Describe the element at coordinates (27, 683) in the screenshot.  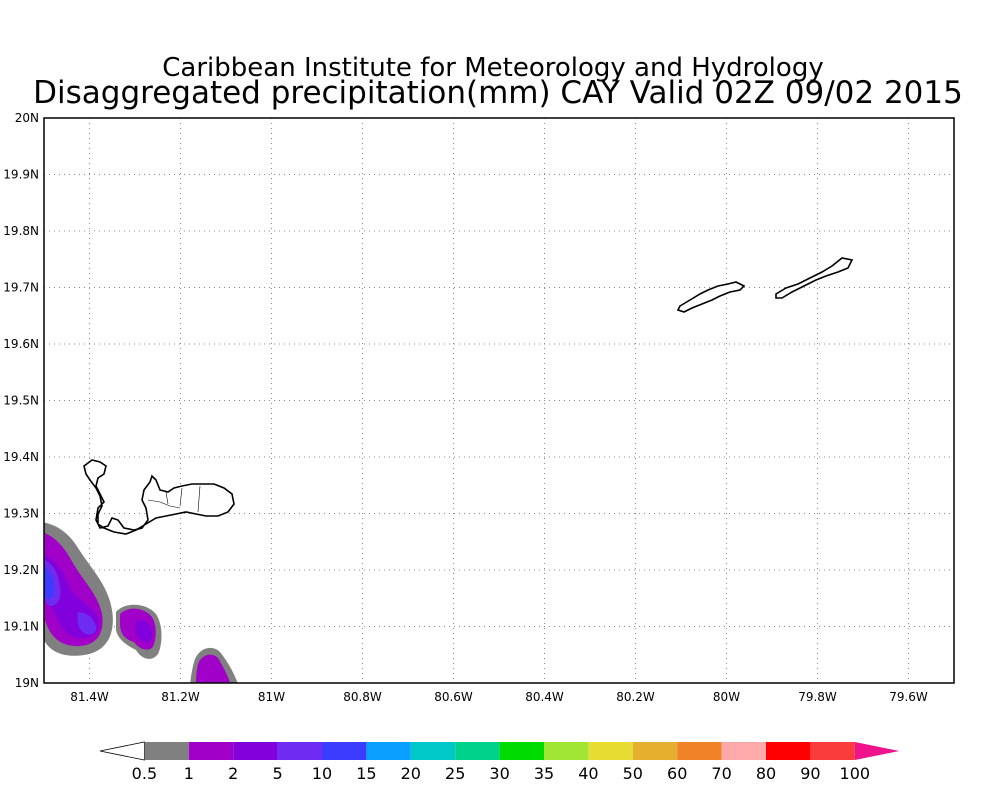
I see `lat-tick-label: 19N` at that location.